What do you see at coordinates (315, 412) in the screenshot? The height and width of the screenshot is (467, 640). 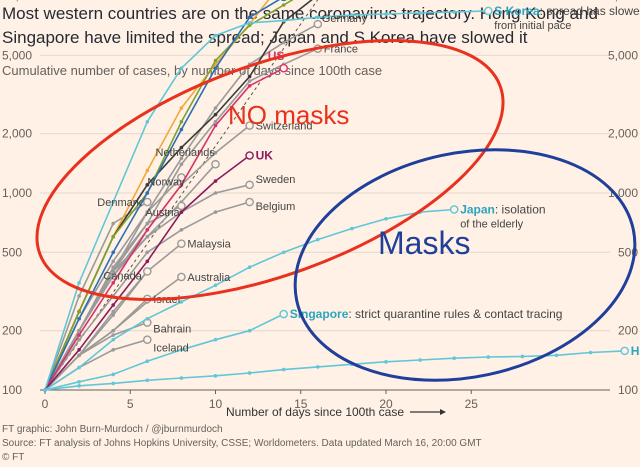 I see `x-axis-label: Number of days since 100th case` at bounding box center [315, 412].